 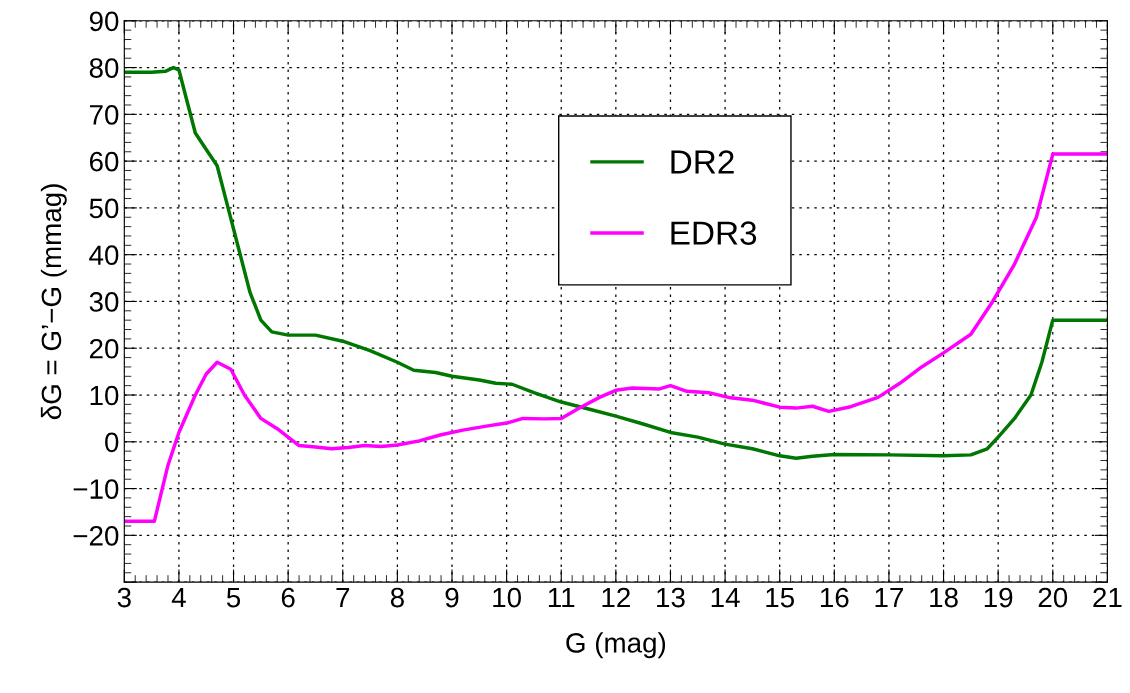 I want to click on legend-label: DR2, so click(x=702, y=162).